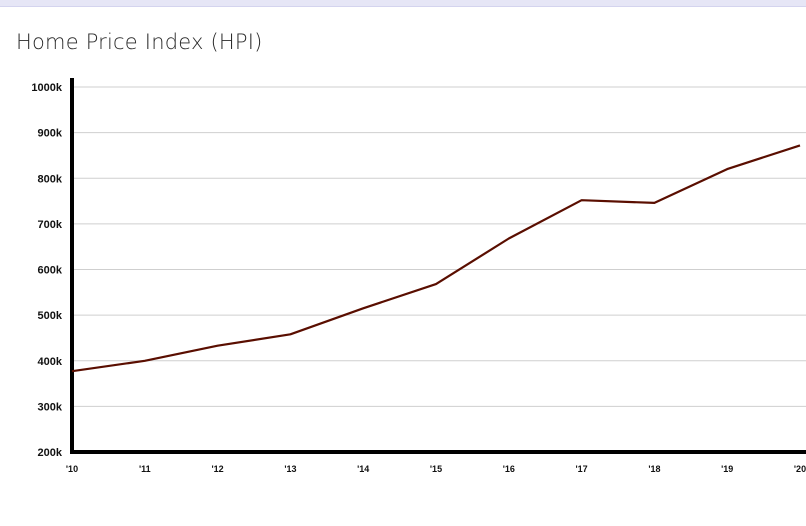  What do you see at coordinates (50, 453) in the screenshot?
I see `y-tick-label: 200k` at bounding box center [50, 453].